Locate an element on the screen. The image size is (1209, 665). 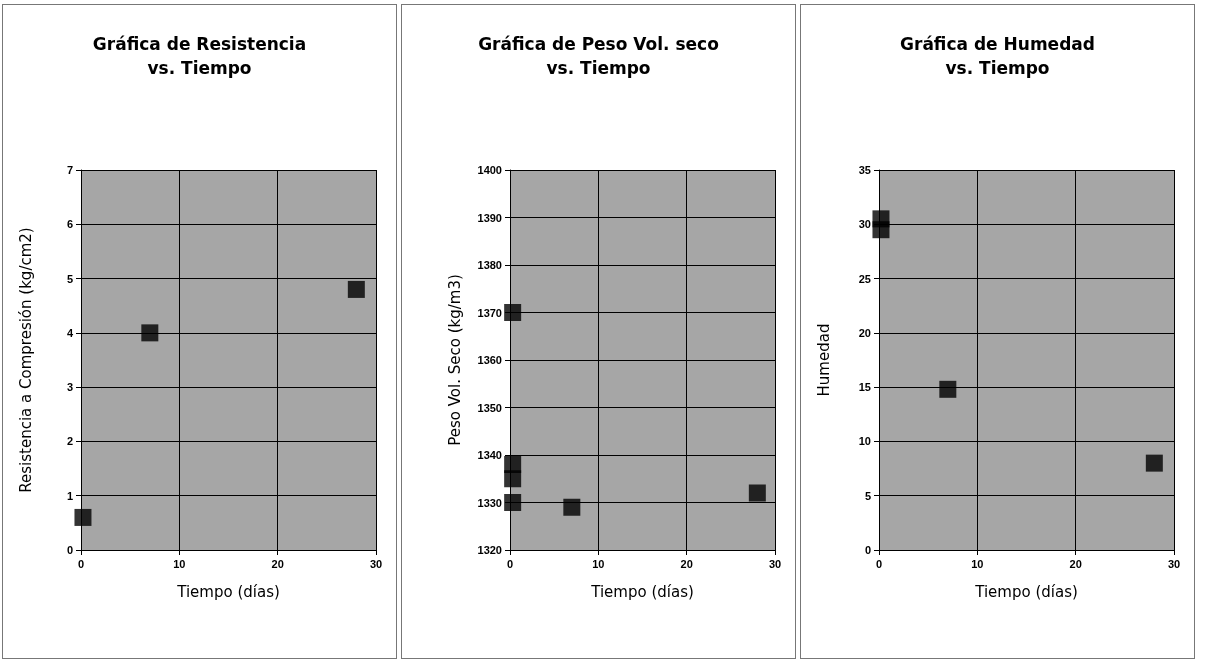
y-tick-label: 10 is located at coordinates (864, 441).